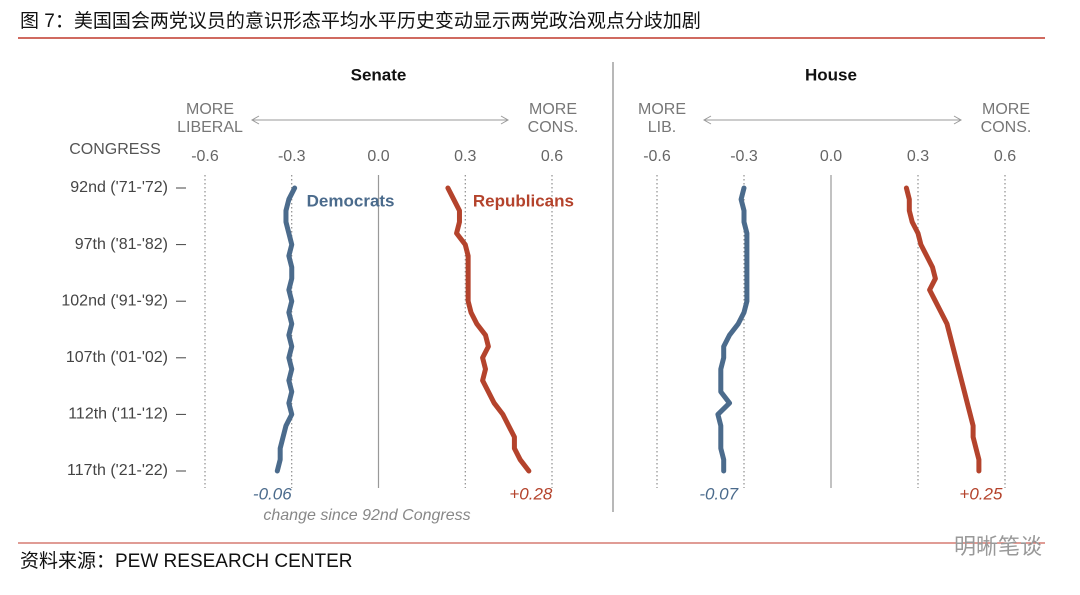  What do you see at coordinates (662, 127) in the screenshot?
I see `axis-direction-label: LIB.` at bounding box center [662, 127].